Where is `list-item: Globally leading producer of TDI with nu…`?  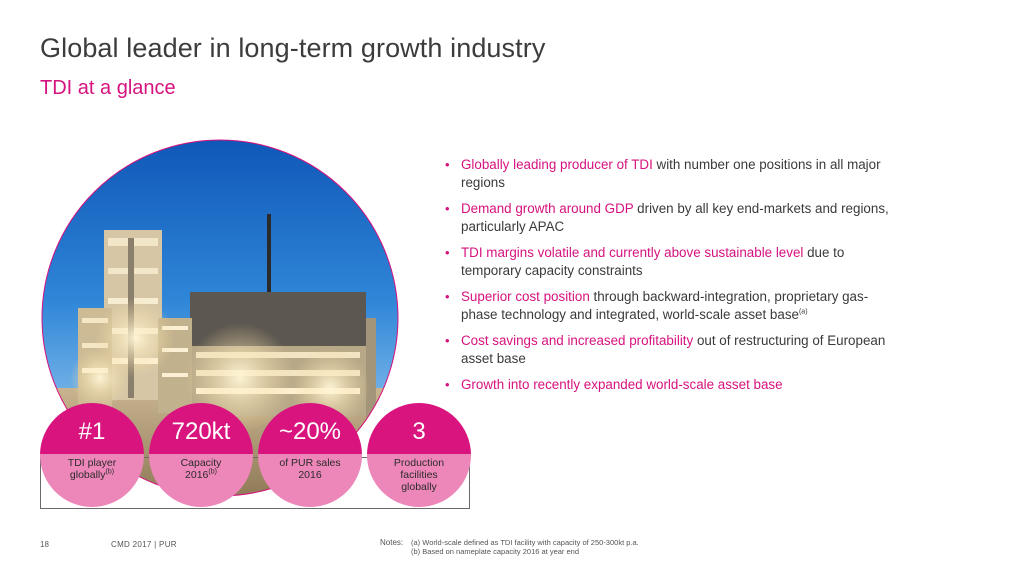 list-item: Globally leading producer of TDI with nu… is located at coordinates (674, 173).